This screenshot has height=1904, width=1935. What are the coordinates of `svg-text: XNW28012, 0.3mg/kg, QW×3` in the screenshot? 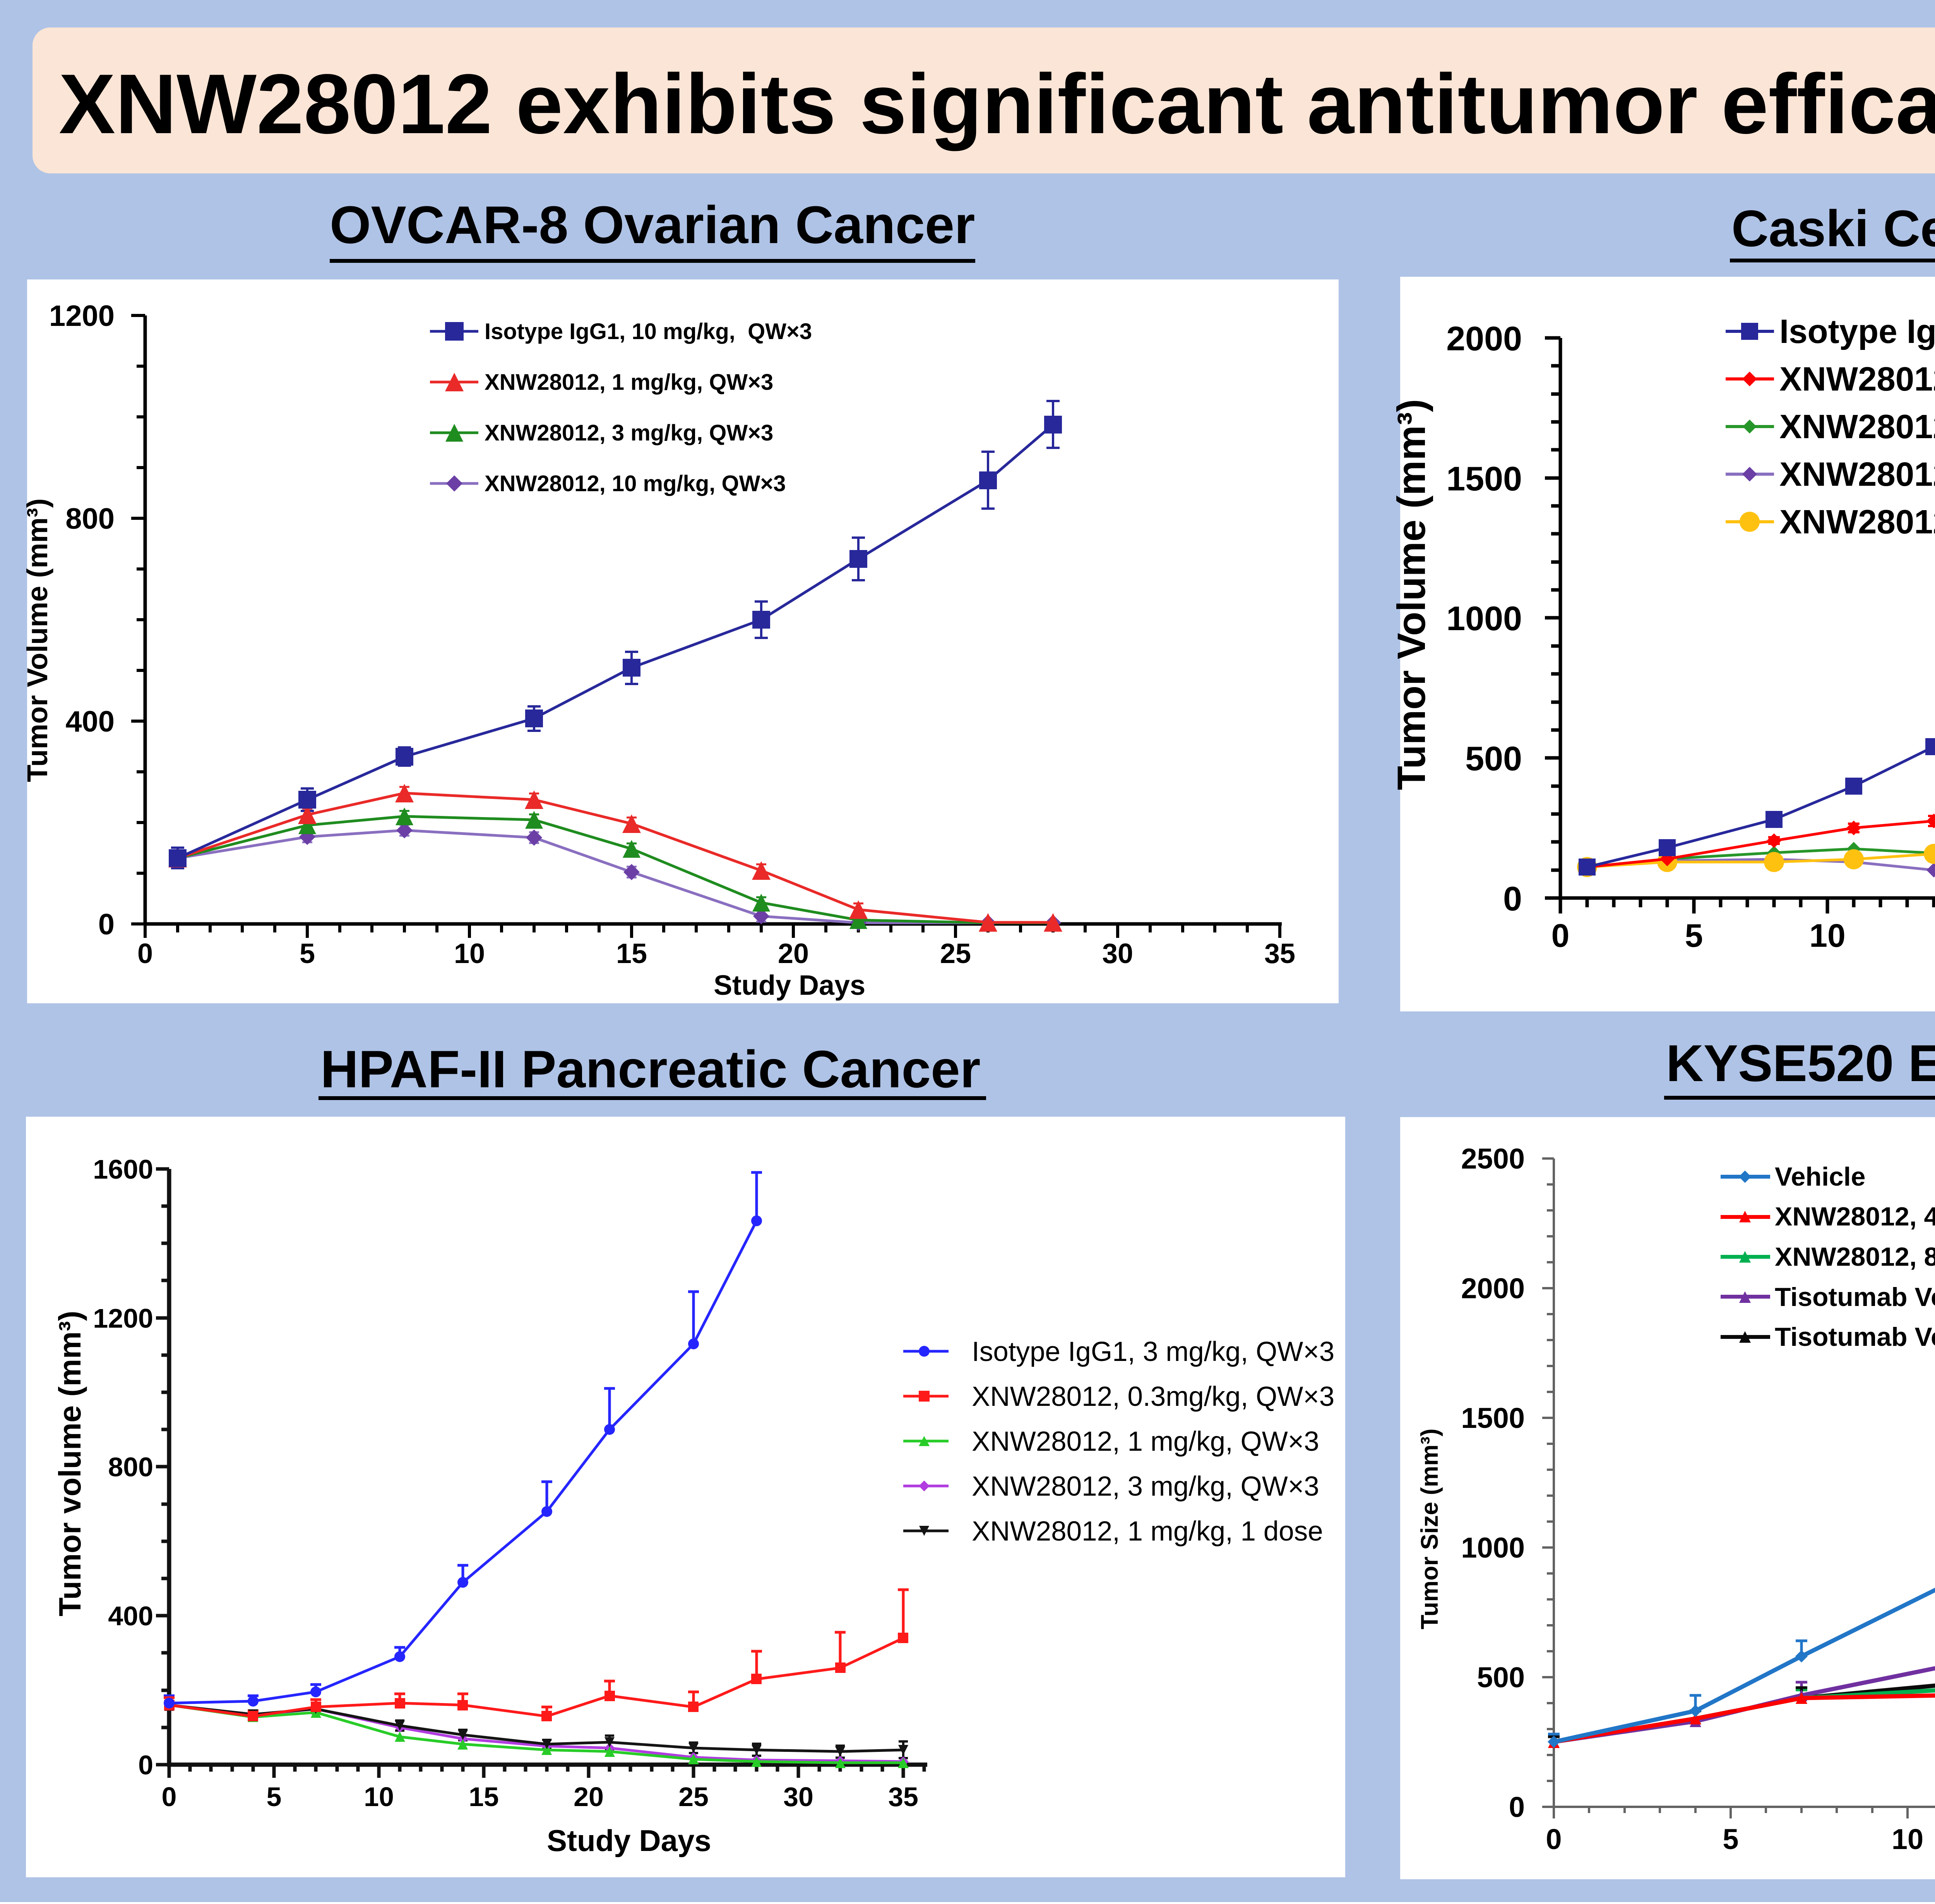 It's located at (1153, 1396).